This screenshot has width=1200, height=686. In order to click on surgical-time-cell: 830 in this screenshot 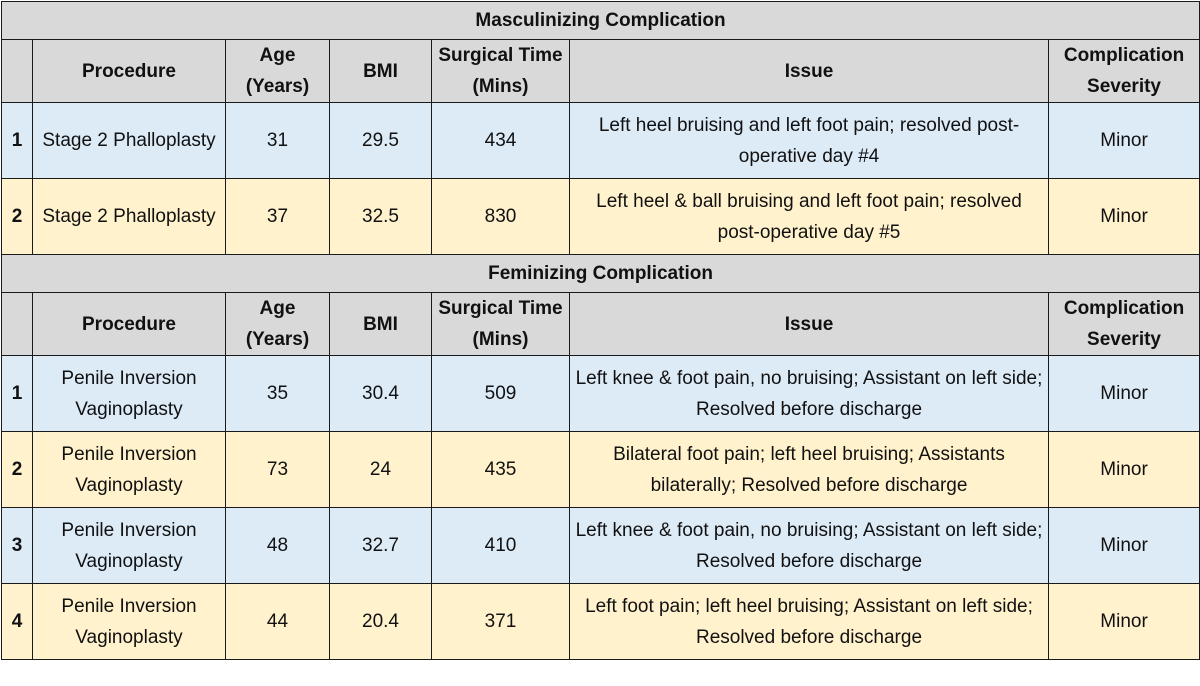, I will do `click(500, 216)`.